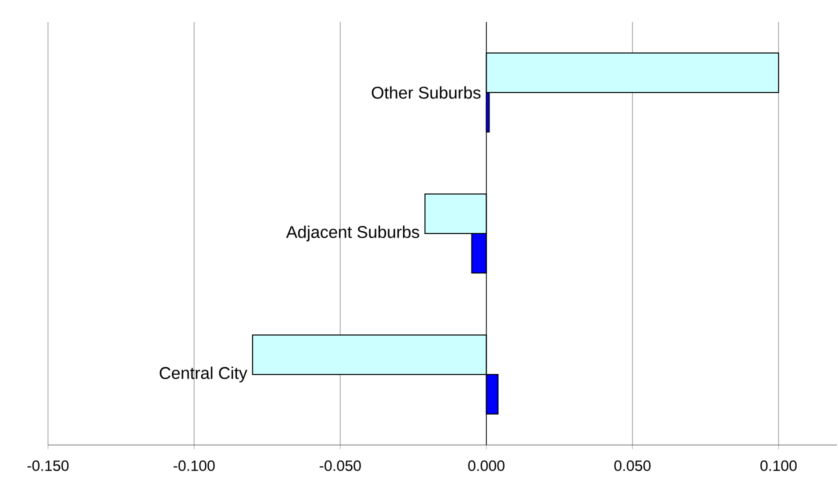  I want to click on x-tick-label: -0.050, so click(340, 465).